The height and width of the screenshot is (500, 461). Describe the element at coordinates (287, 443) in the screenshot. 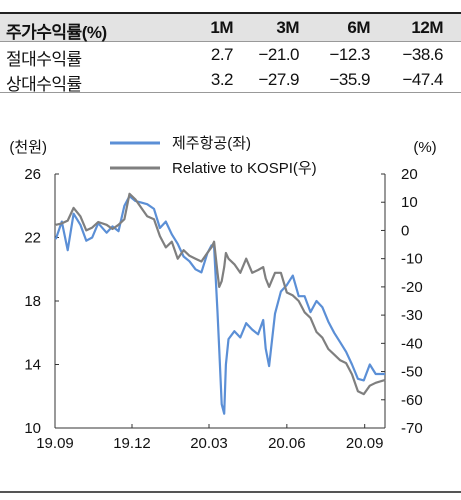

I see `x-tick-label: 20.06` at that location.